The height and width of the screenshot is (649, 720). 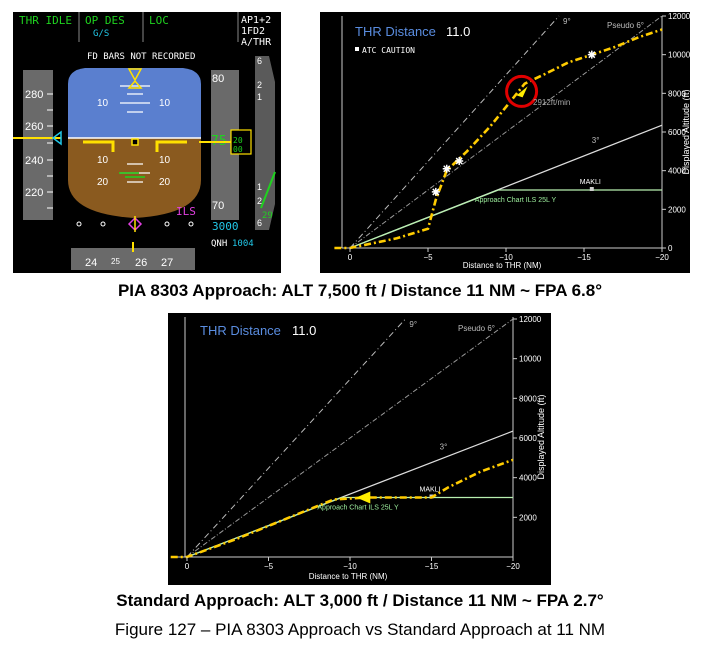 What do you see at coordinates (105, 20) in the screenshot?
I see `fma-vertical: OP DES` at bounding box center [105, 20].